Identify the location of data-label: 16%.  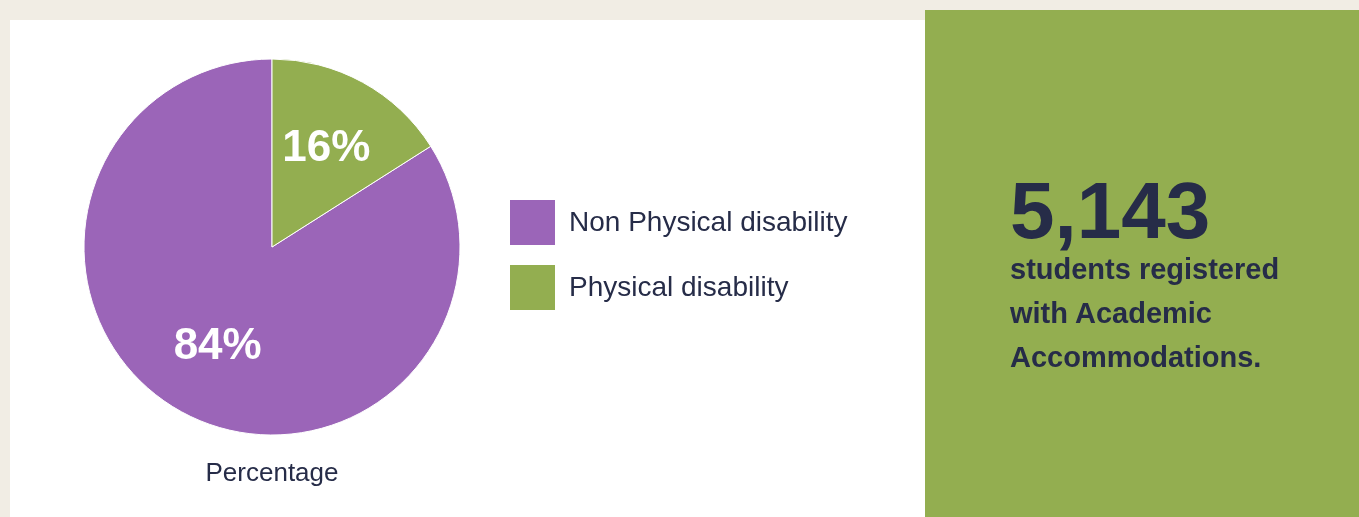
(326, 146).